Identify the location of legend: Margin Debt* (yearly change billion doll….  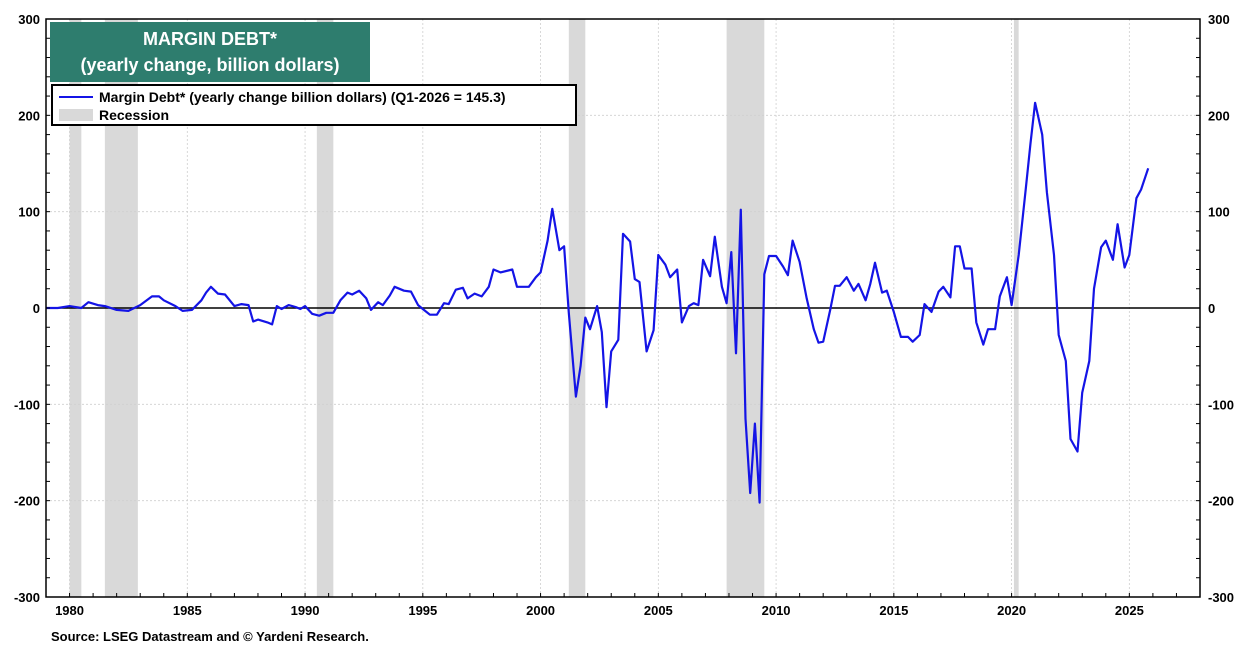
(314, 105).